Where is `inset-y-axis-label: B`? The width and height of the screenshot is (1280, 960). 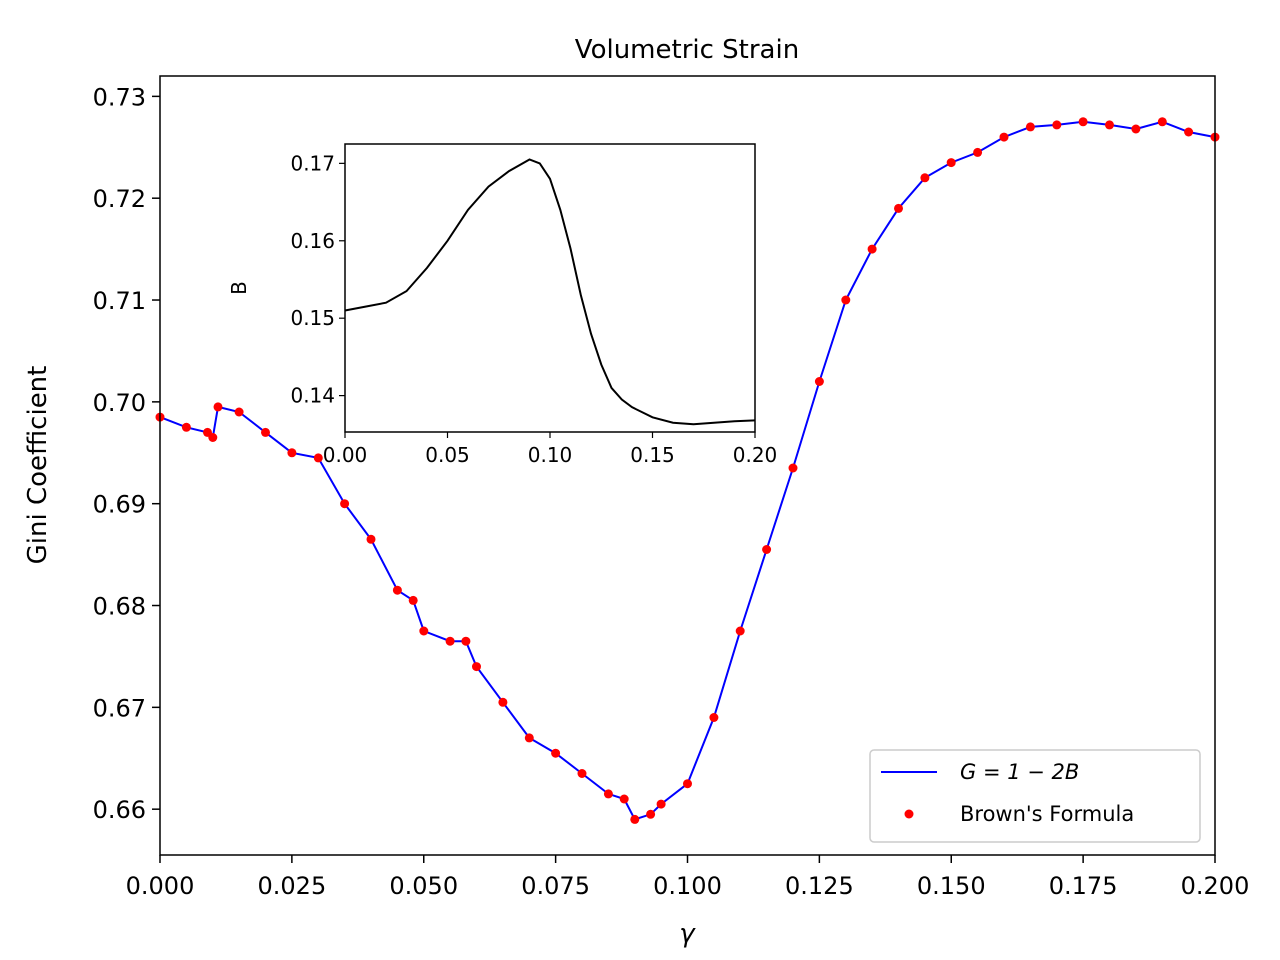
inset-y-axis-label: B is located at coordinates (239, 288).